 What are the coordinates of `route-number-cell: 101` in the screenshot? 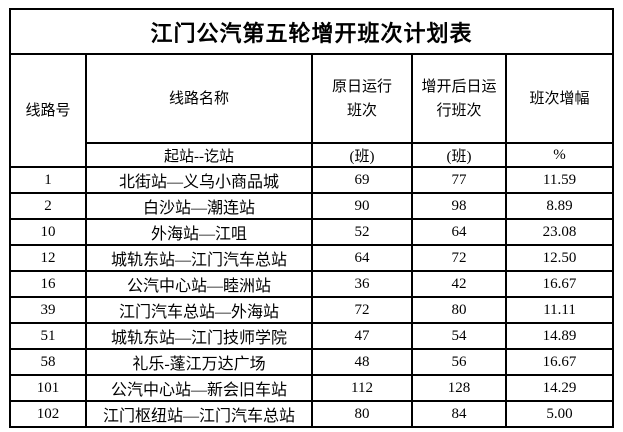 It's located at (48, 388).